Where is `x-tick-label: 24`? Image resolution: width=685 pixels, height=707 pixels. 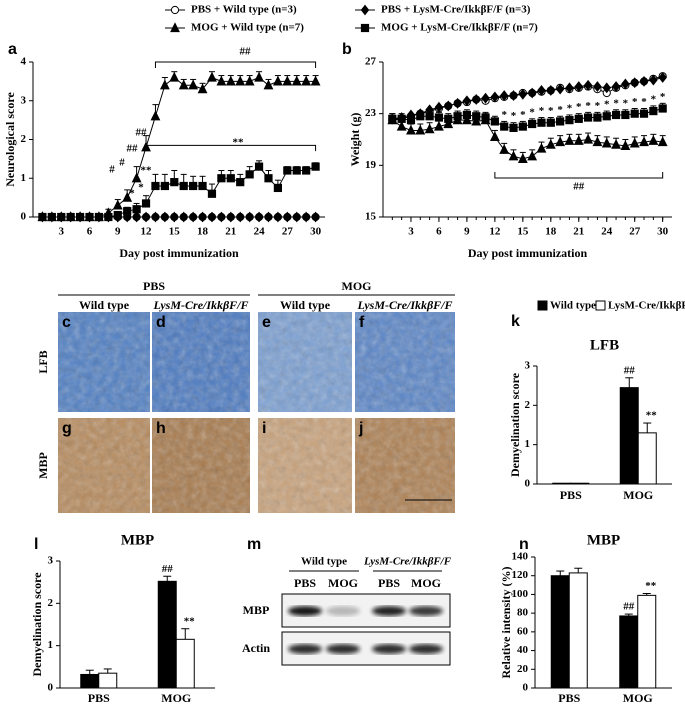 x-tick-label: 24 is located at coordinates (260, 232).